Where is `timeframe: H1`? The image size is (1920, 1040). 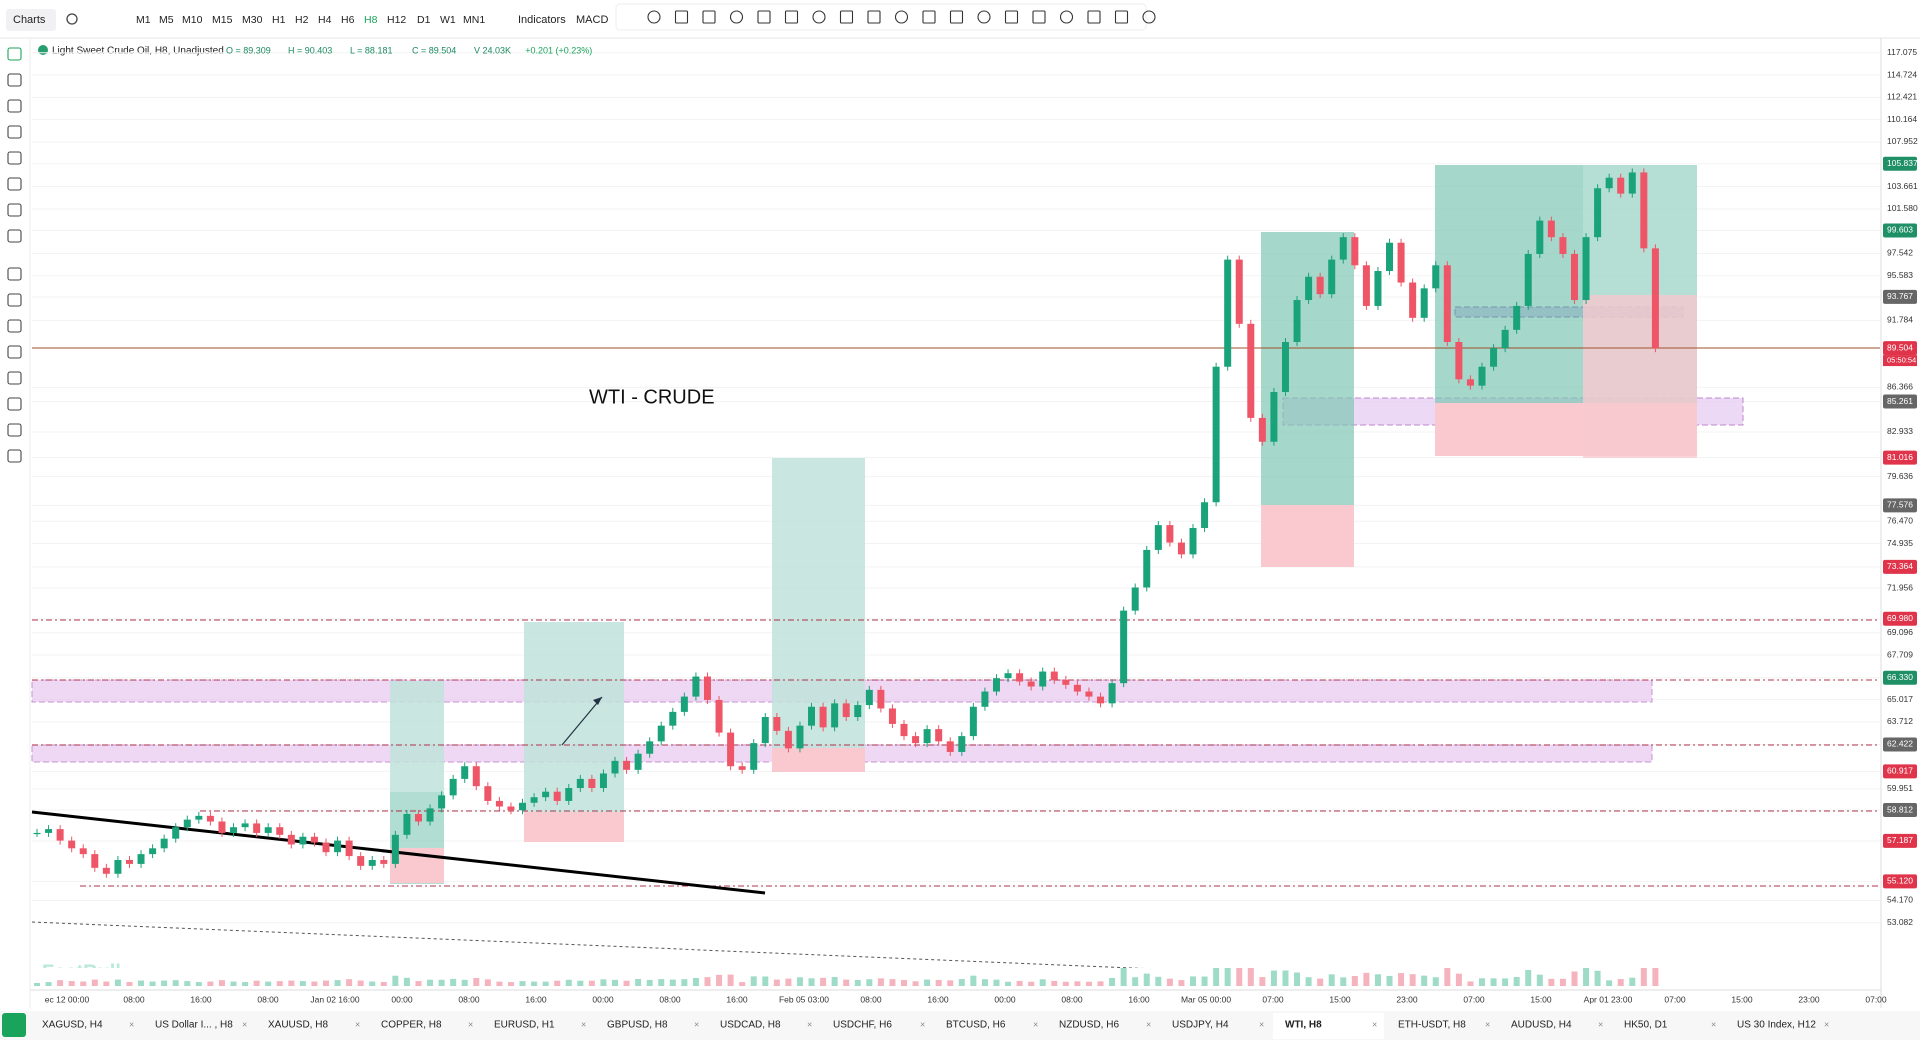 timeframe: H1 is located at coordinates (279, 20).